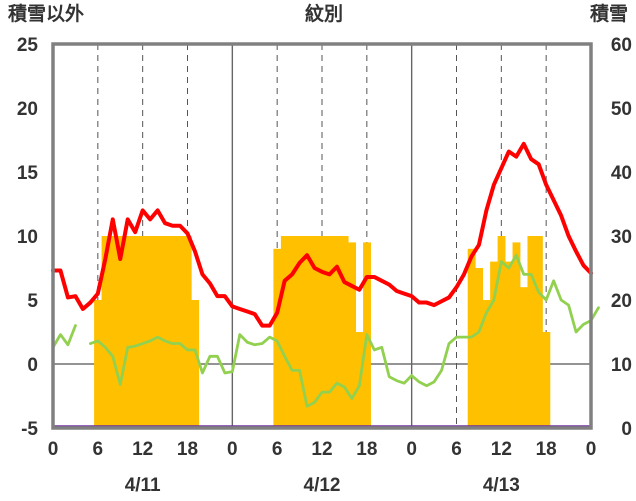  Describe the element at coordinates (32, 301) in the screenshot. I see `left-tick-label: 5` at that location.